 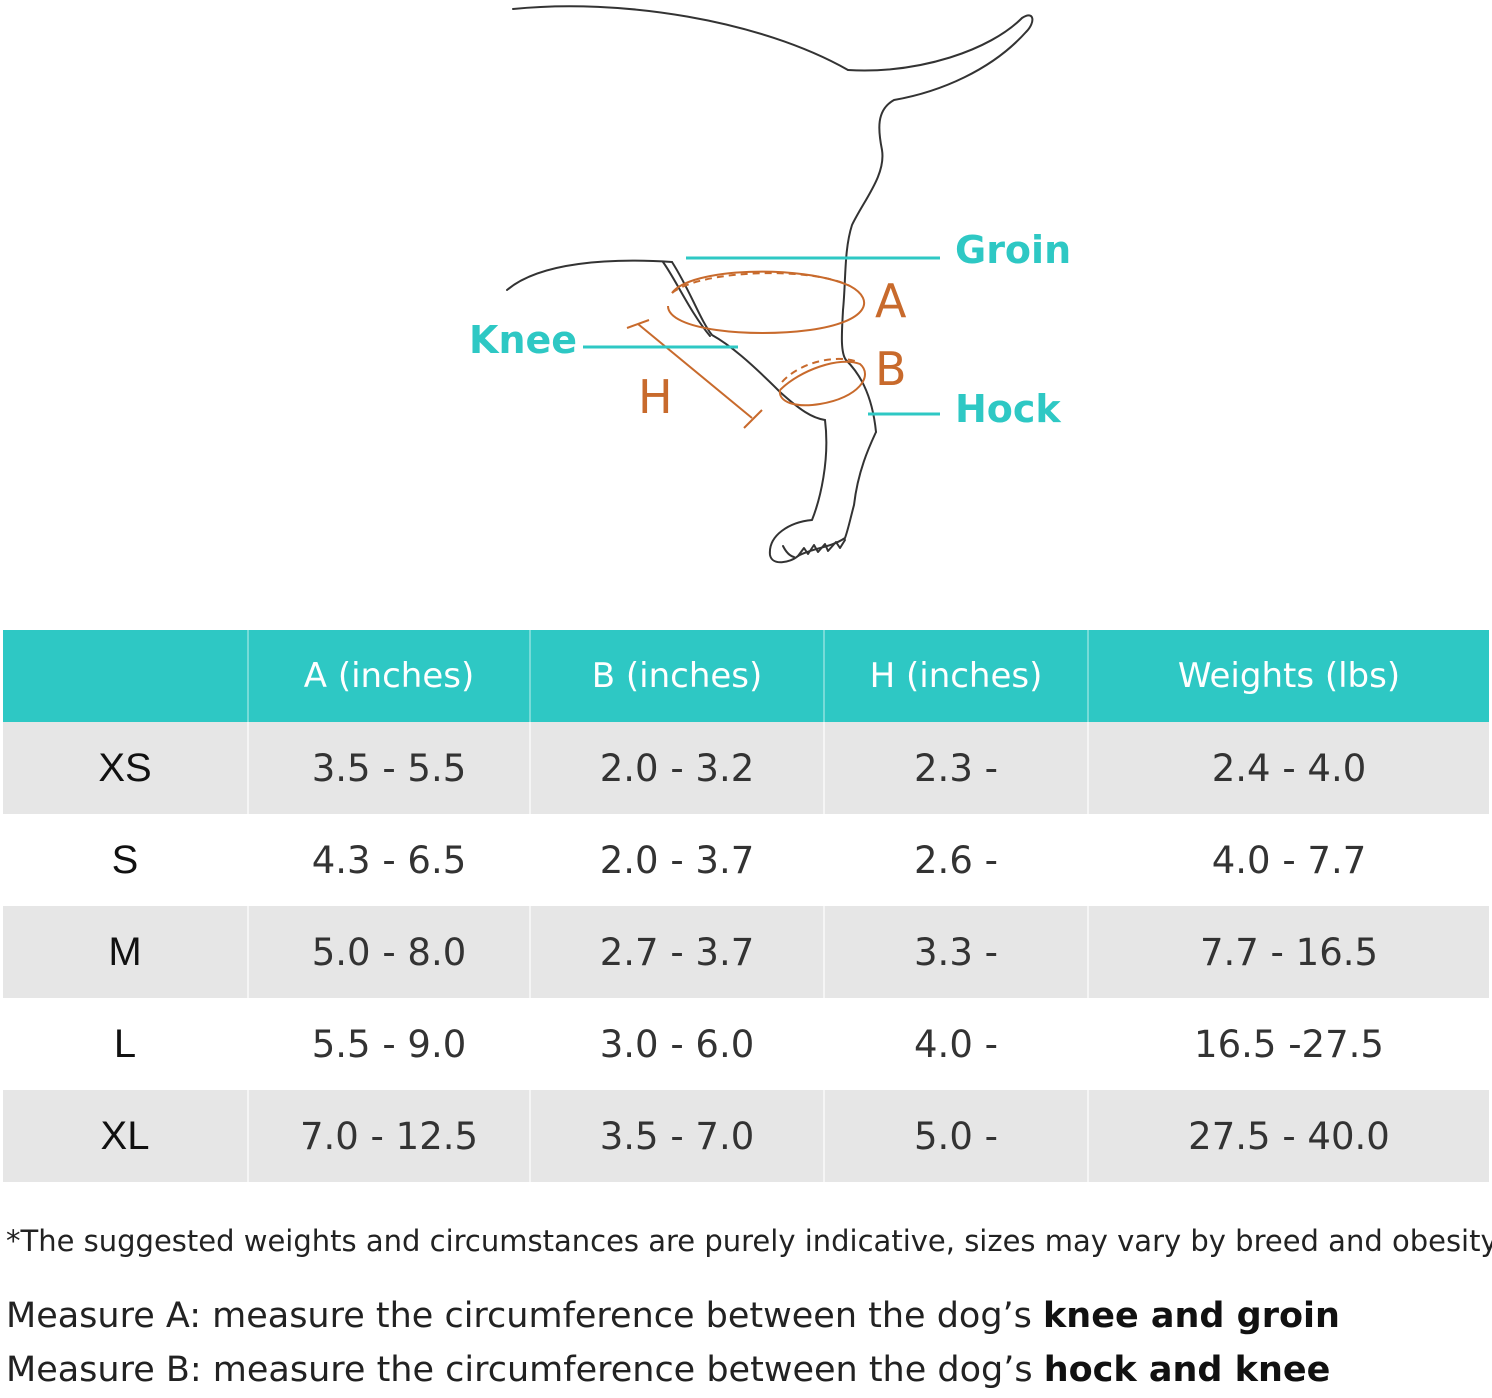 What do you see at coordinates (753, 419) in the screenshot?
I see `measure-h-cap-bottom` at bounding box center [753, 419].